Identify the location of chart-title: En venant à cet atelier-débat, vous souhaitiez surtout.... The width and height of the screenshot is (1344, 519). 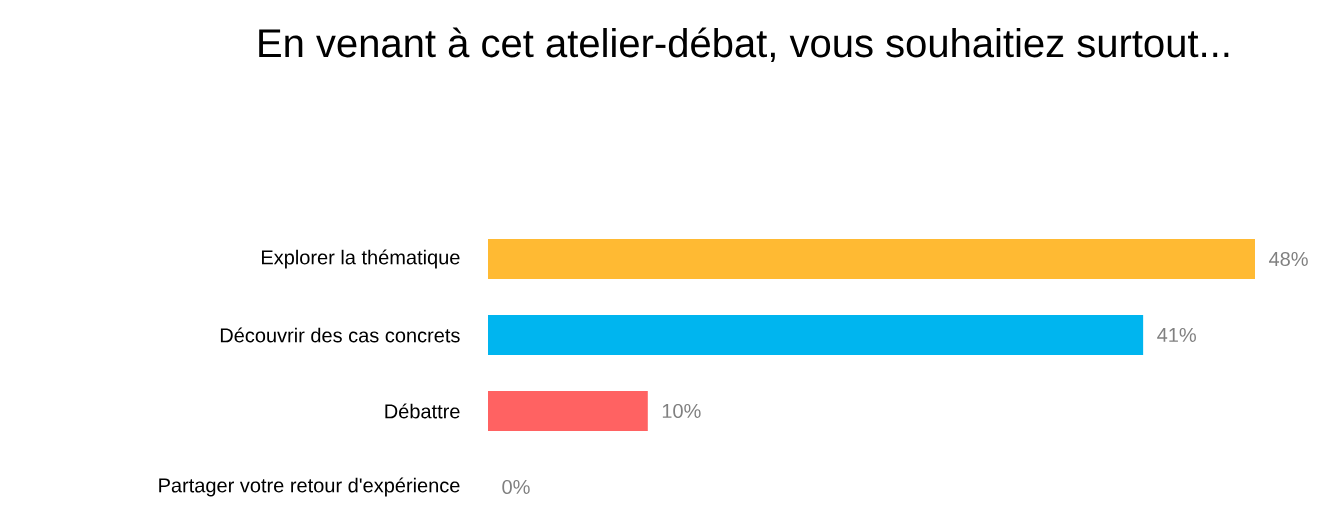
(744, 45).